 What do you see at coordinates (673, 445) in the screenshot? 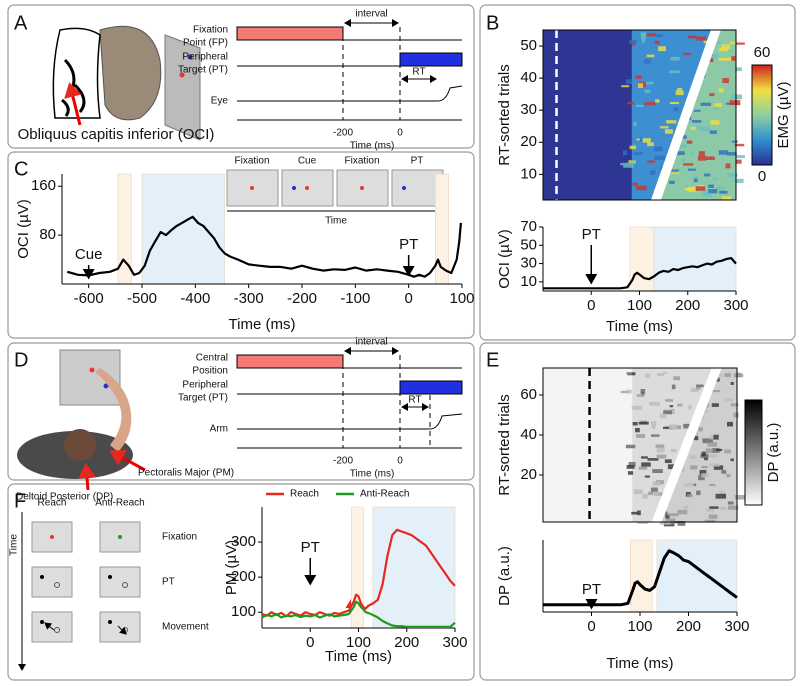
I see `raster-early` at bounding box center [673, 445].